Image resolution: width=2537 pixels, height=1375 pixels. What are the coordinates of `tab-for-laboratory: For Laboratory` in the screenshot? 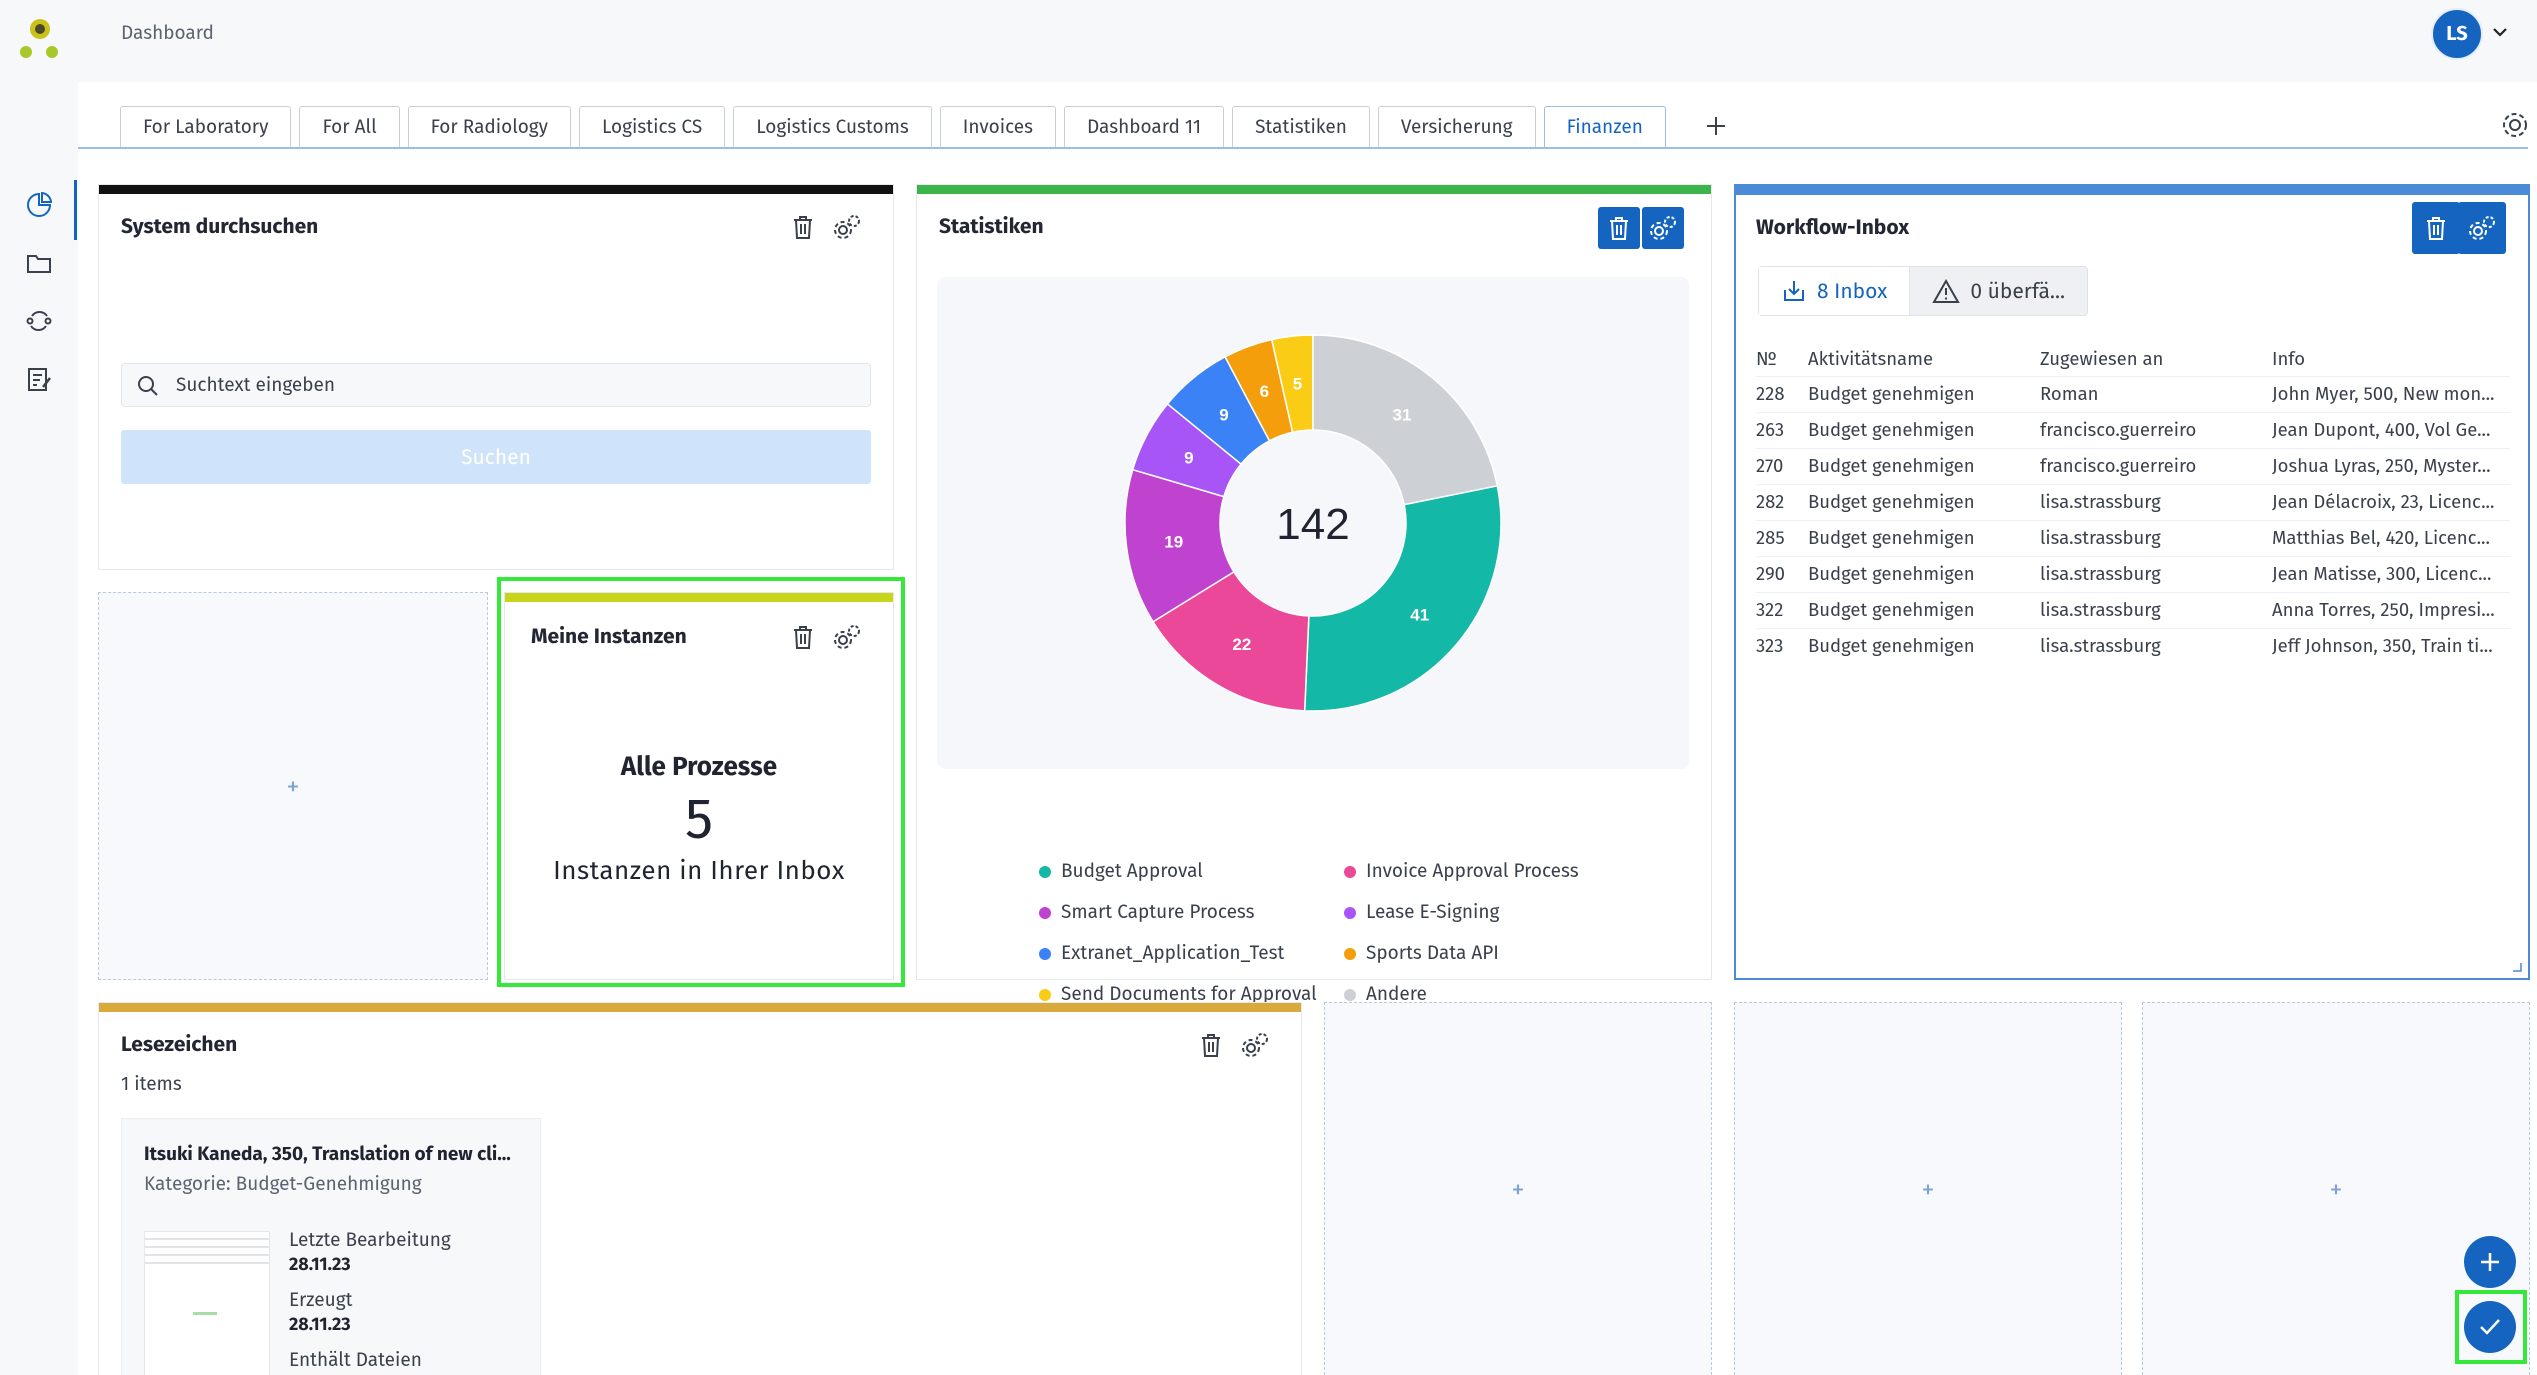 It's located at (206, 127).